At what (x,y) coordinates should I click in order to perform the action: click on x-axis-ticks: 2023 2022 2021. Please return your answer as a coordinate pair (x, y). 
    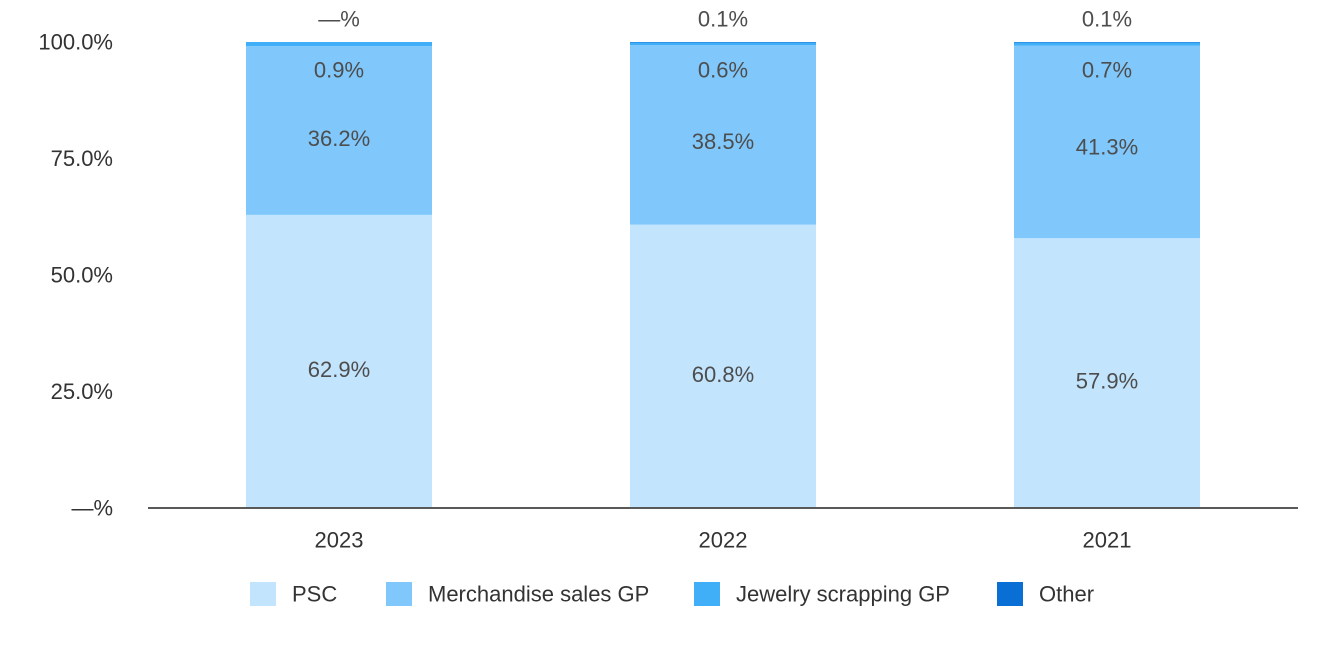
    Looking at the image, I should click on (723, 540).